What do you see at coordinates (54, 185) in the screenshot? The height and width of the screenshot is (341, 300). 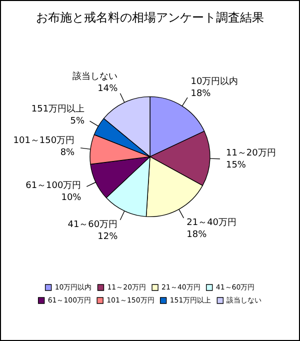 I see `slice-label: 61～100万円` at bounding box center [54, 185].